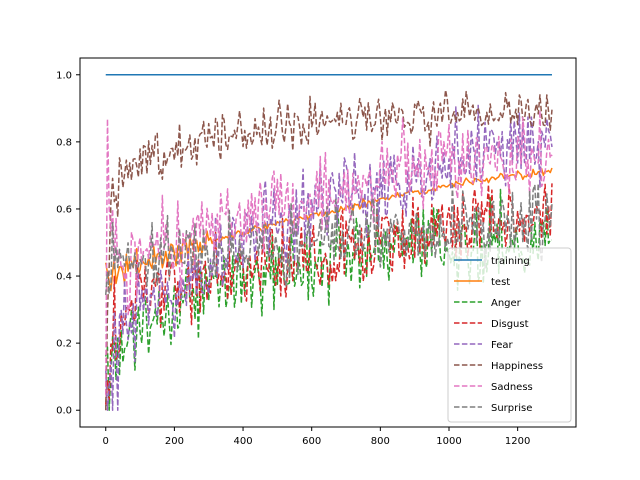  What do you see at coordinates (448, 441) in the screenshot?
I see `x-tick-label: 1000` at bounding box center [448, 441].